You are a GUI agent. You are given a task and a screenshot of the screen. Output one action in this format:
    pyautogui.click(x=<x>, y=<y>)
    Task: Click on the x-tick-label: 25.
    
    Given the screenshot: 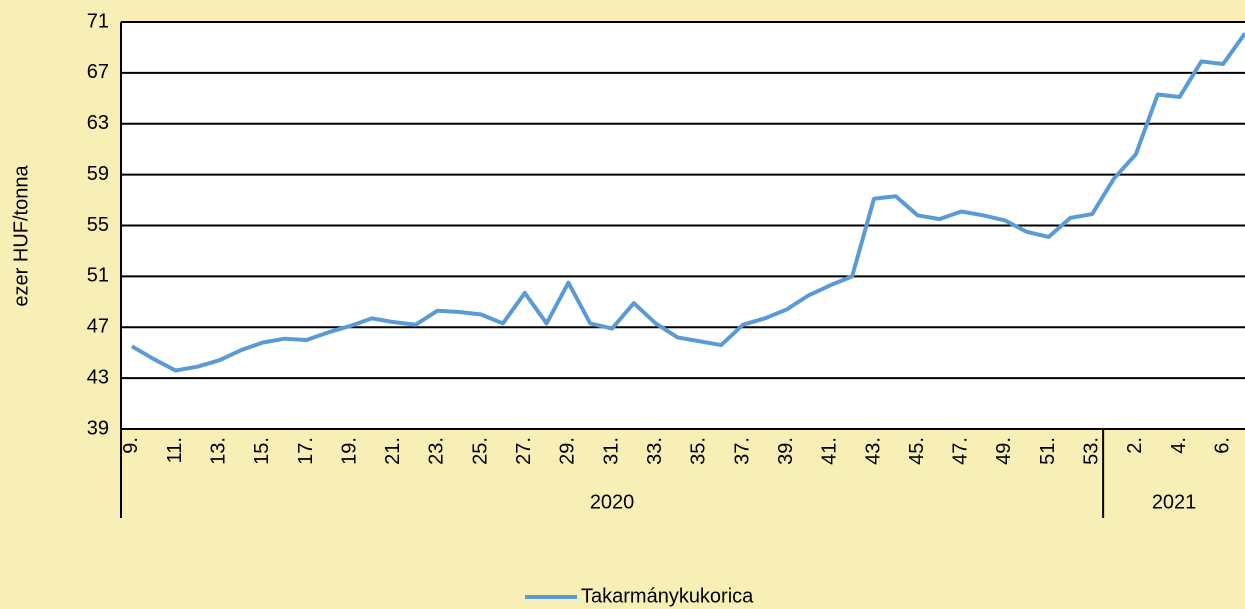 What is the action you would take?
    pyautogui.click(x=480, y=451)
    